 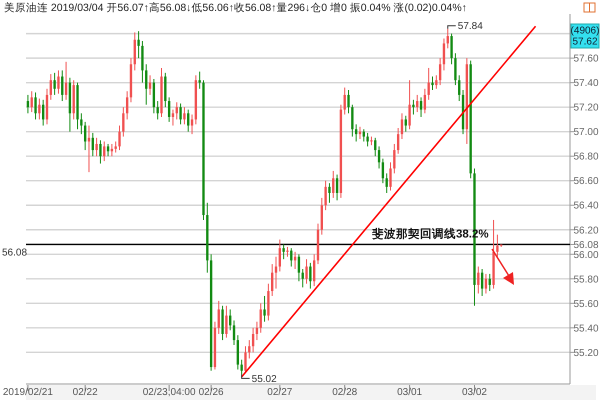 What do you see at coordinates (410, 392) in the screenshot?
I see `x-tick-label: 03/01` at bounding box center [410, 392].